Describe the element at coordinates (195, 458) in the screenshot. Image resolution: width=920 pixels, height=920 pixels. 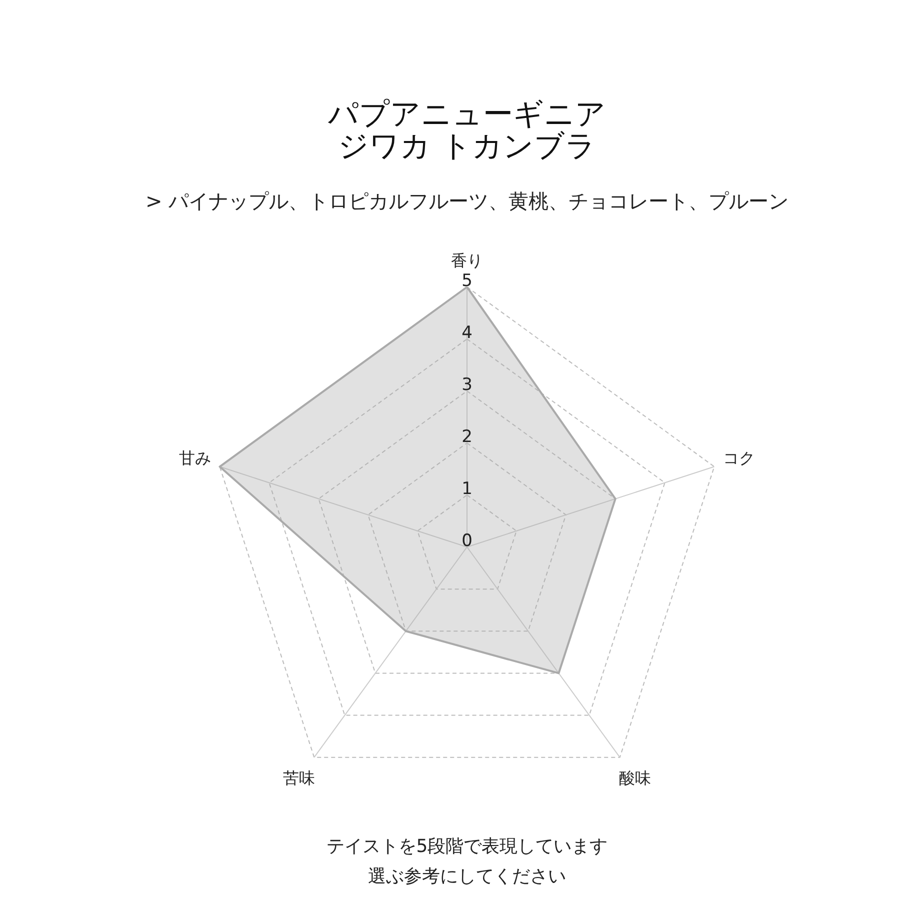
I see `spoke-label: 甘み` at that location.